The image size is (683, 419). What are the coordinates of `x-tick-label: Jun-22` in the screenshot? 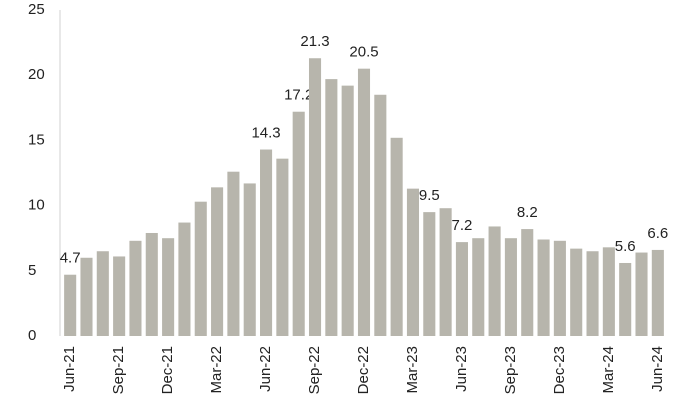 It's located at (265, 369).